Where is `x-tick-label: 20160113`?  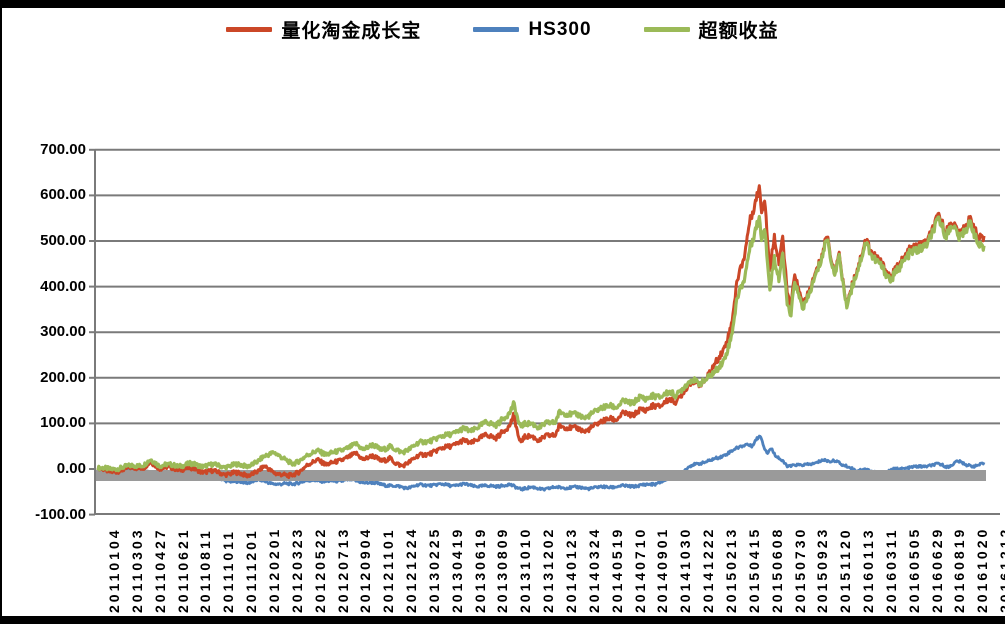
x-tick-label: 20160113 is located at coordinates (868, 570).